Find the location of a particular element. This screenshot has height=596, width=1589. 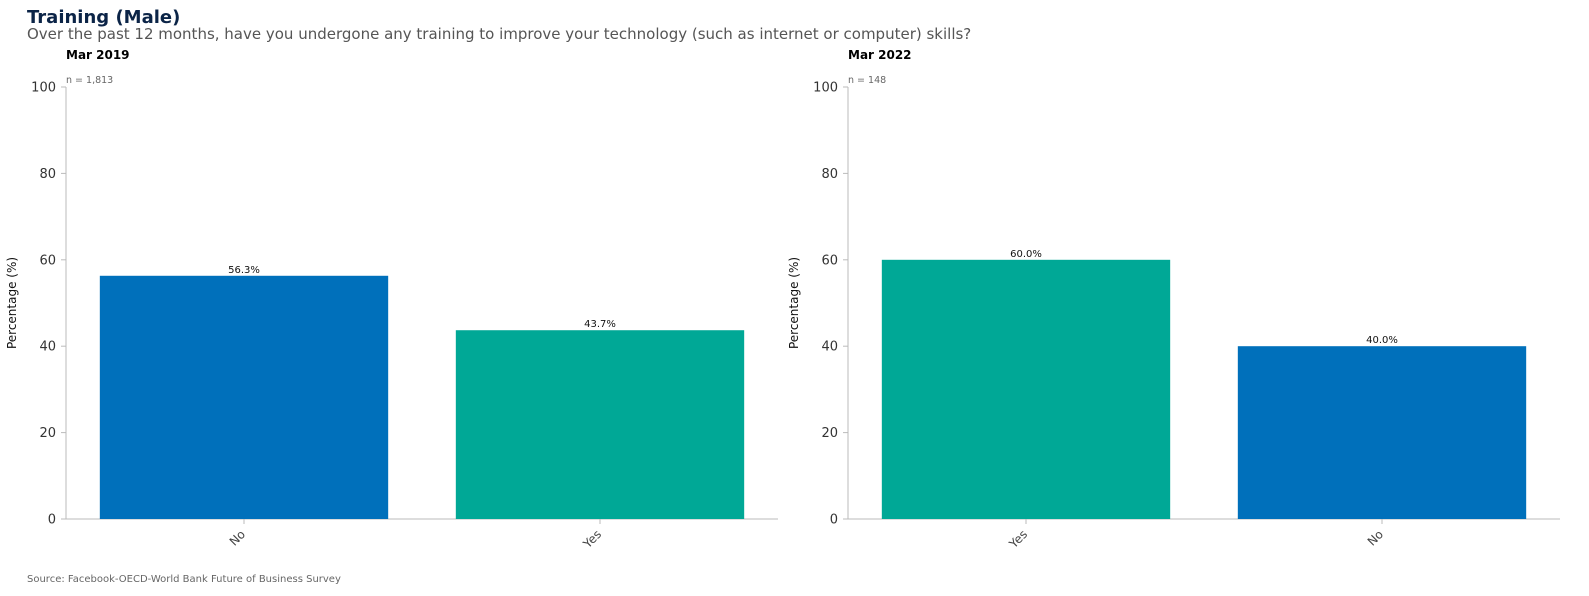

bar-value-label: 43.7% is located at coordinates (600, 324).